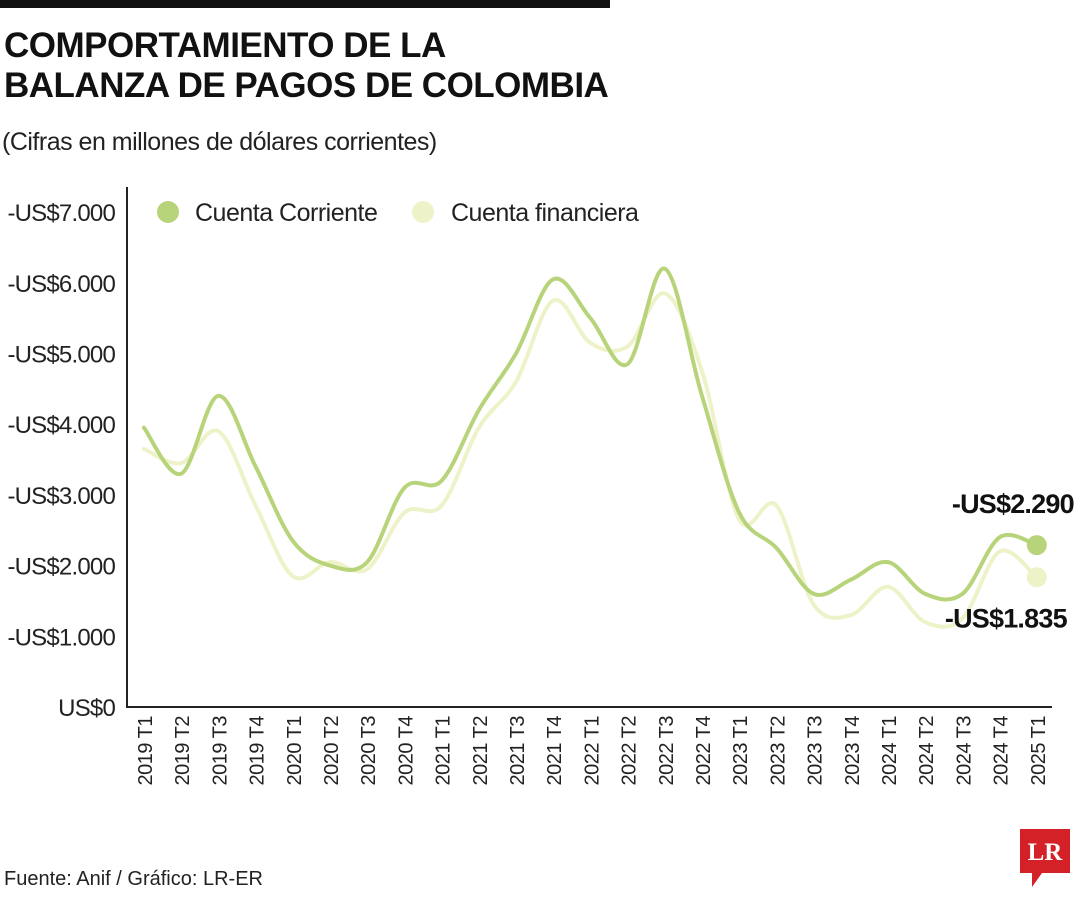  I want to click on logo-text: LR, so click(1046, 852).